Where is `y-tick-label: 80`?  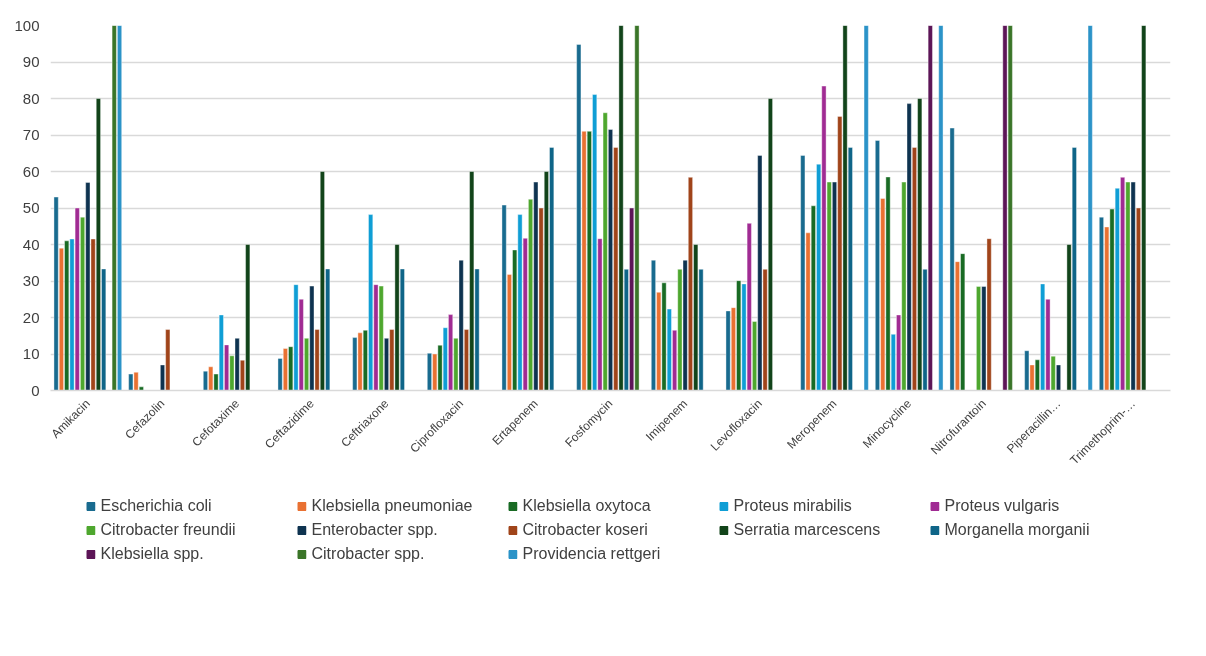 y-tick-label: 80 is located at coordinates (31, 98).